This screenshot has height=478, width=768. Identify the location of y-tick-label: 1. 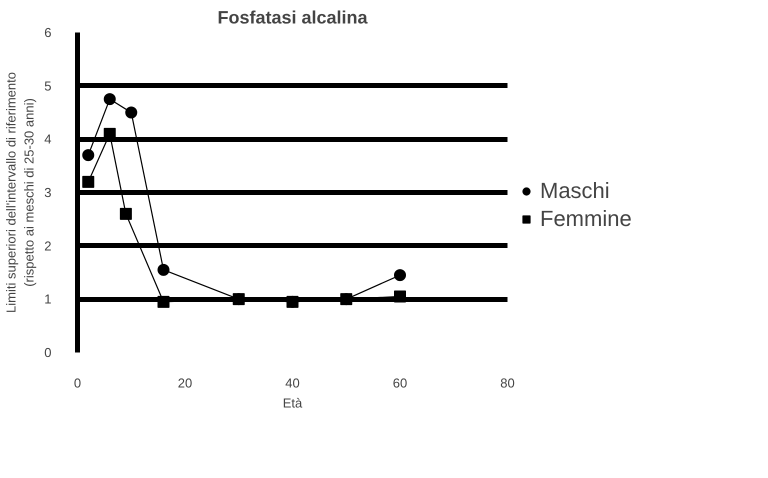
(48, 299).